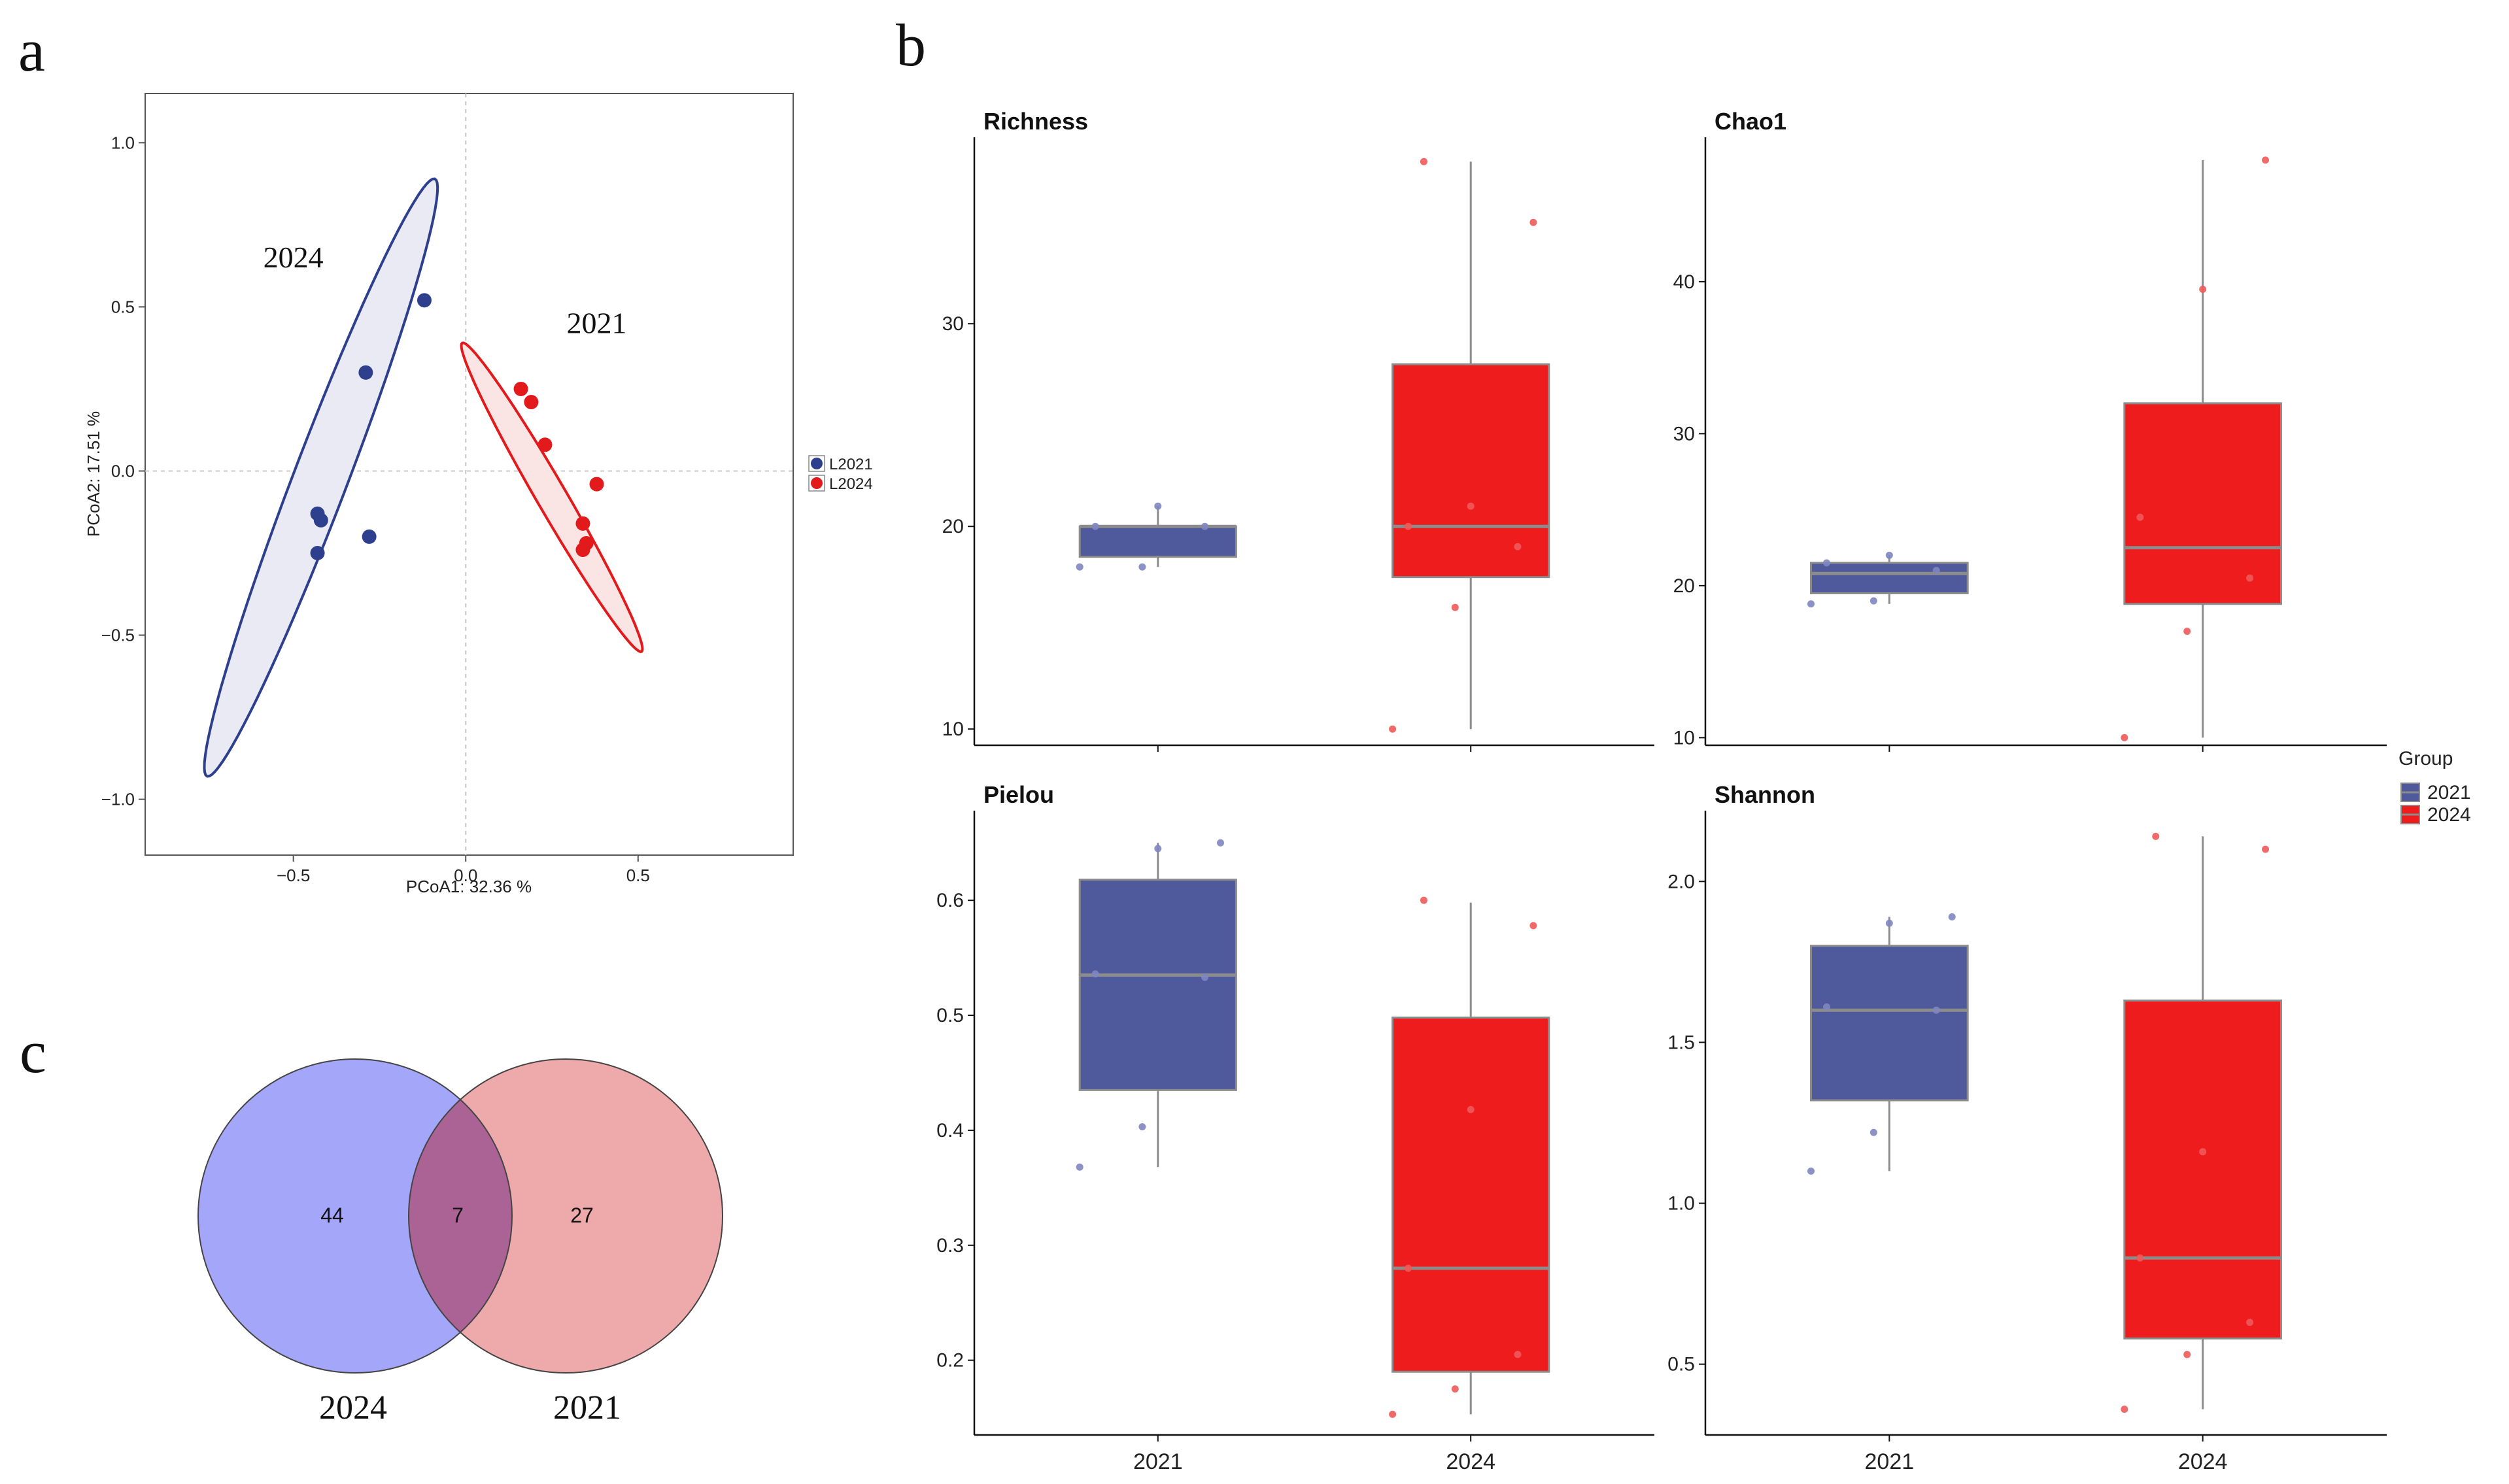 This screenshot has width=2509, height=1484. Describe the element at coordinates (469, 886) in the screenshot. I see `panel-a-x-axis-label: PCoA1: 32.36 %` at that location.